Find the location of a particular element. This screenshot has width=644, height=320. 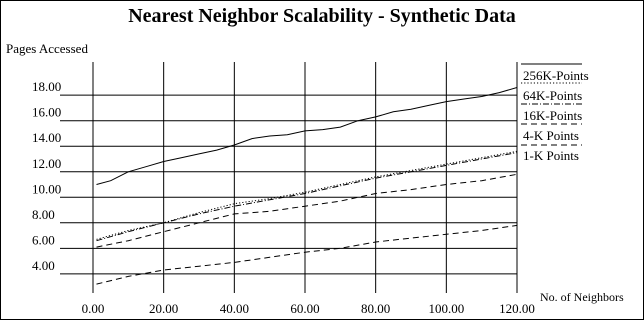

x-tick-label-0: 0.00 is located at coordinates (93, 308).